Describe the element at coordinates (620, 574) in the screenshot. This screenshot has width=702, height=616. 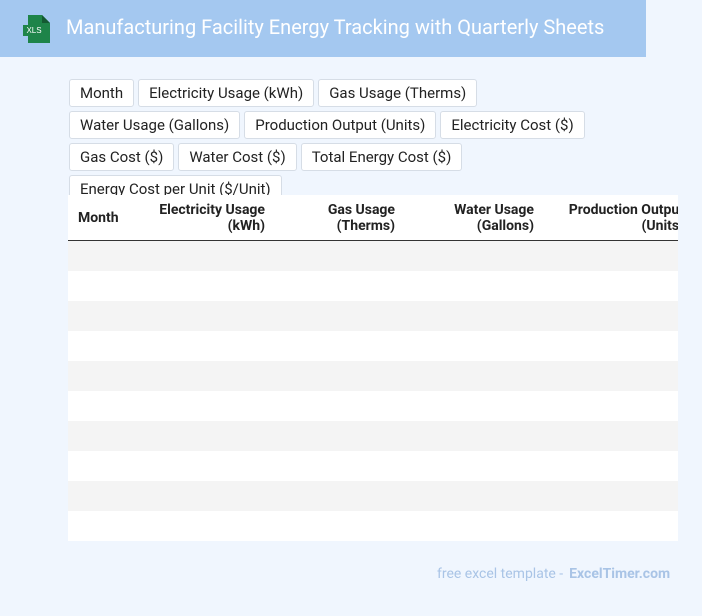
I see `footer-link: ExcelTimer.com` at that location.